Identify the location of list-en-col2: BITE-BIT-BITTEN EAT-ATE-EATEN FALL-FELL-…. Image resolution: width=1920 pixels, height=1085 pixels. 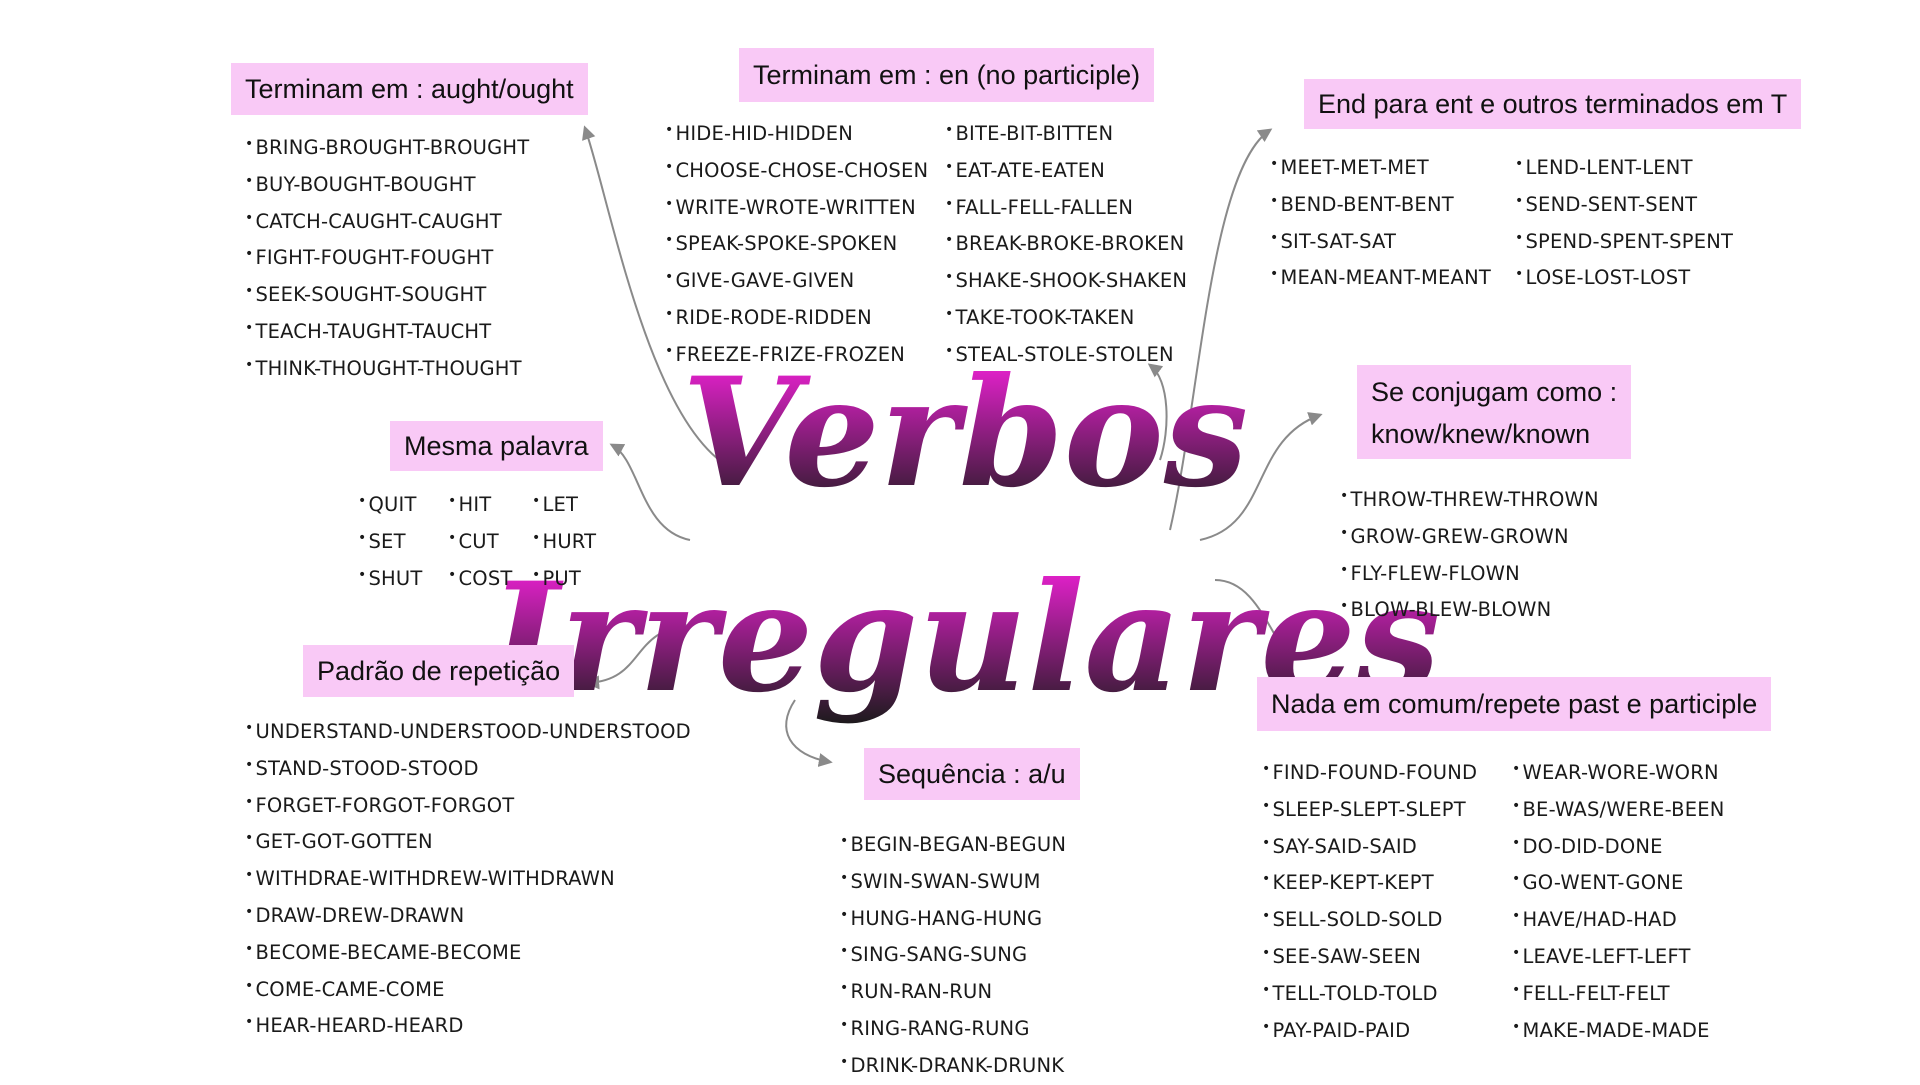
(1066, 241).